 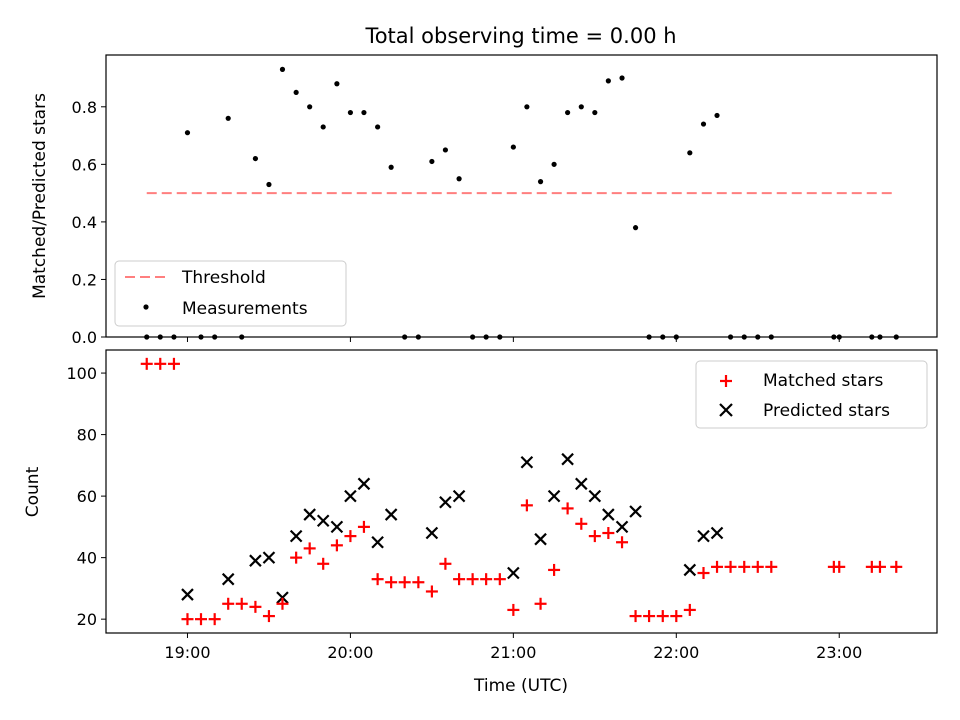 I want to click on count-legend: Matched stars Predicted stars, so click(x=811, y=394).